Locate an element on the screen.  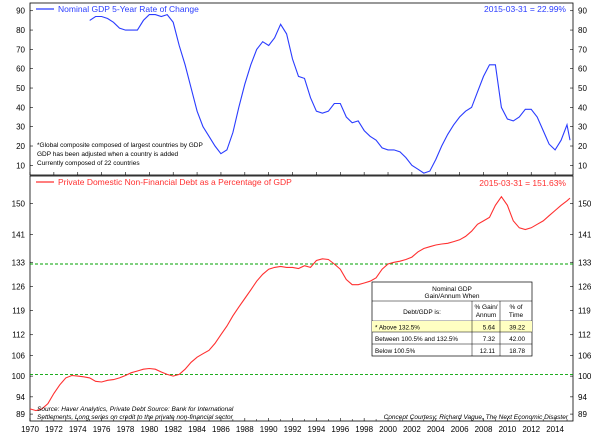
bottom-y-tick-label-left: 119 is located at coordinates (18, 311).